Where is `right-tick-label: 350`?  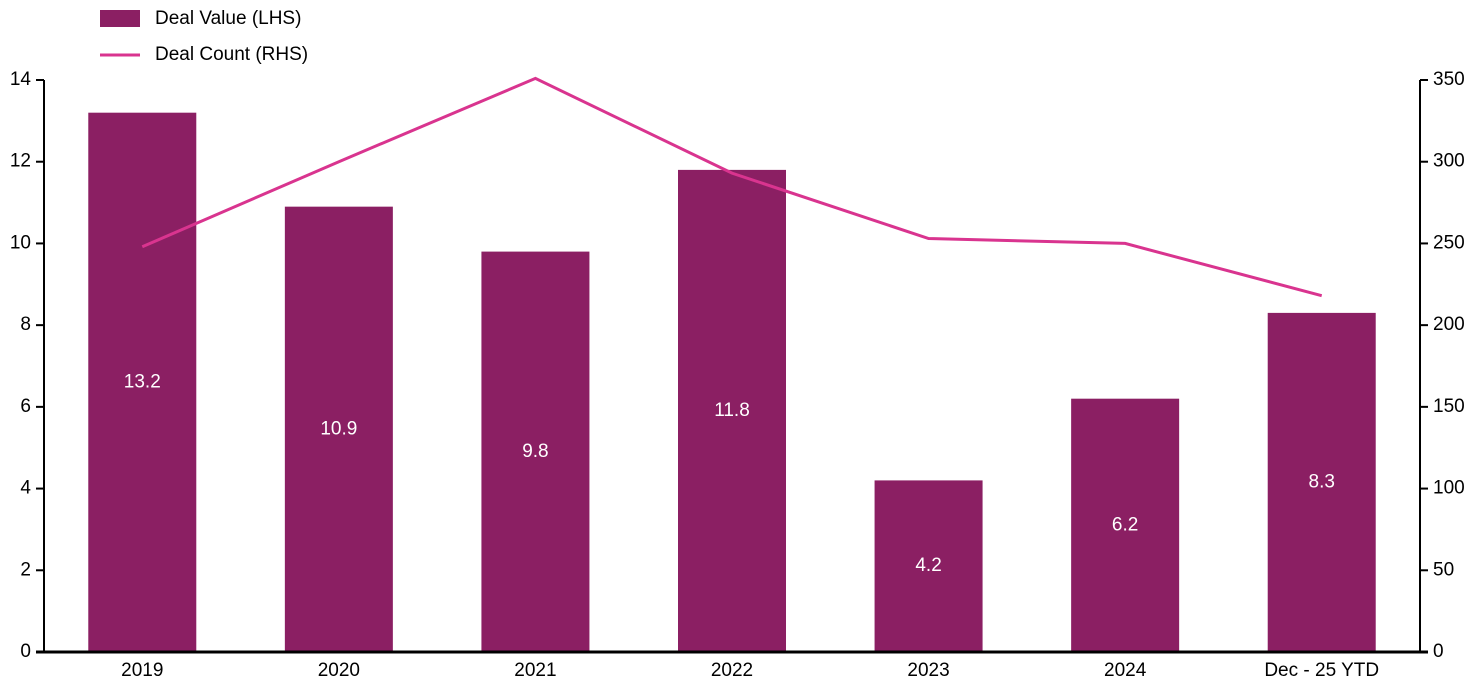 right-tick-label: 350 is located at coordinates (1449, 79).